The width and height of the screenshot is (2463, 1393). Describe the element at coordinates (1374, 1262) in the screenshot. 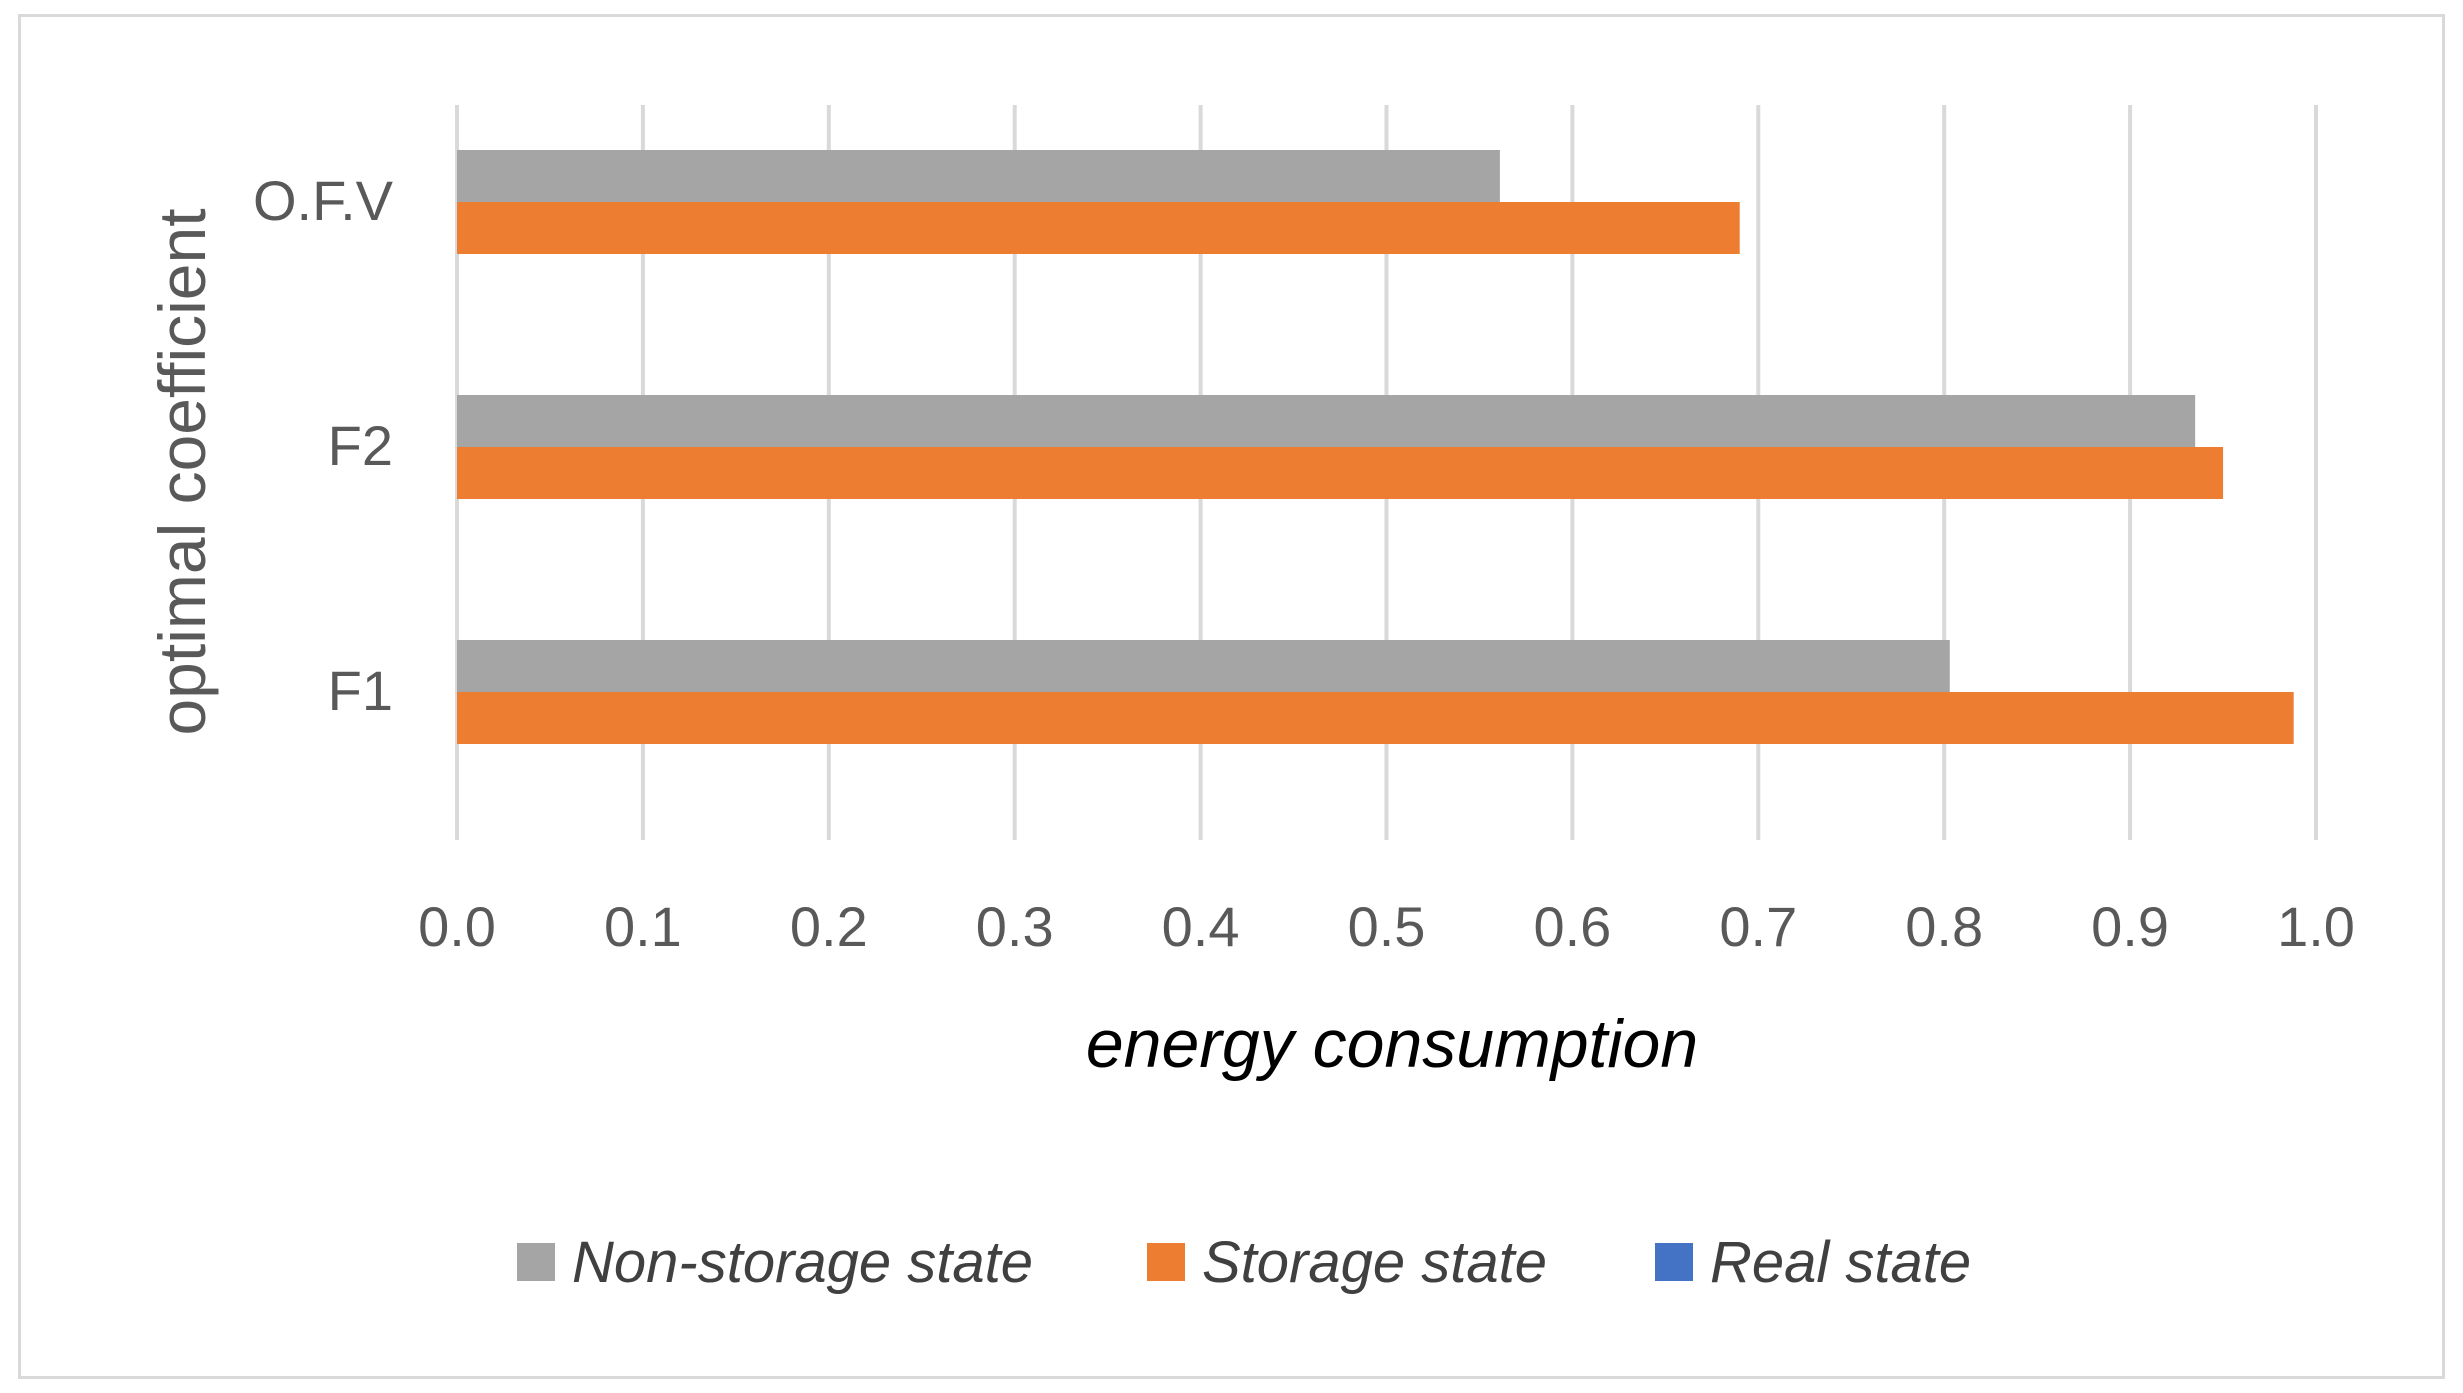

I see `legend-label: Storage state` at that location.